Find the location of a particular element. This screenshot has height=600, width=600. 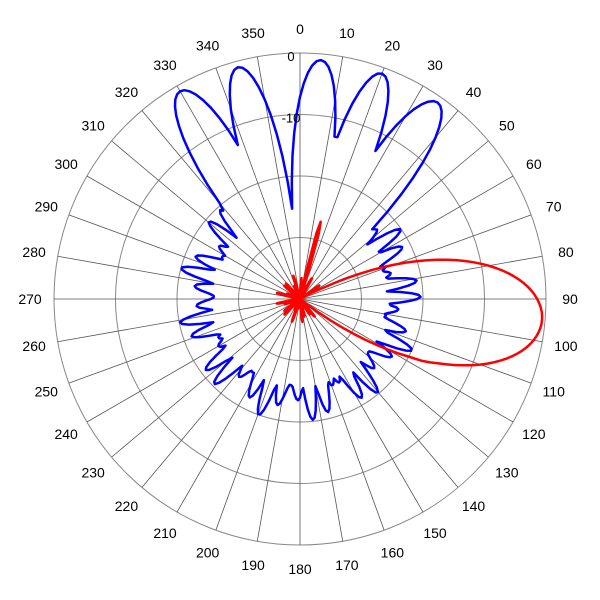

angle-tick-label: 250 is located at coordinates (47, 391).